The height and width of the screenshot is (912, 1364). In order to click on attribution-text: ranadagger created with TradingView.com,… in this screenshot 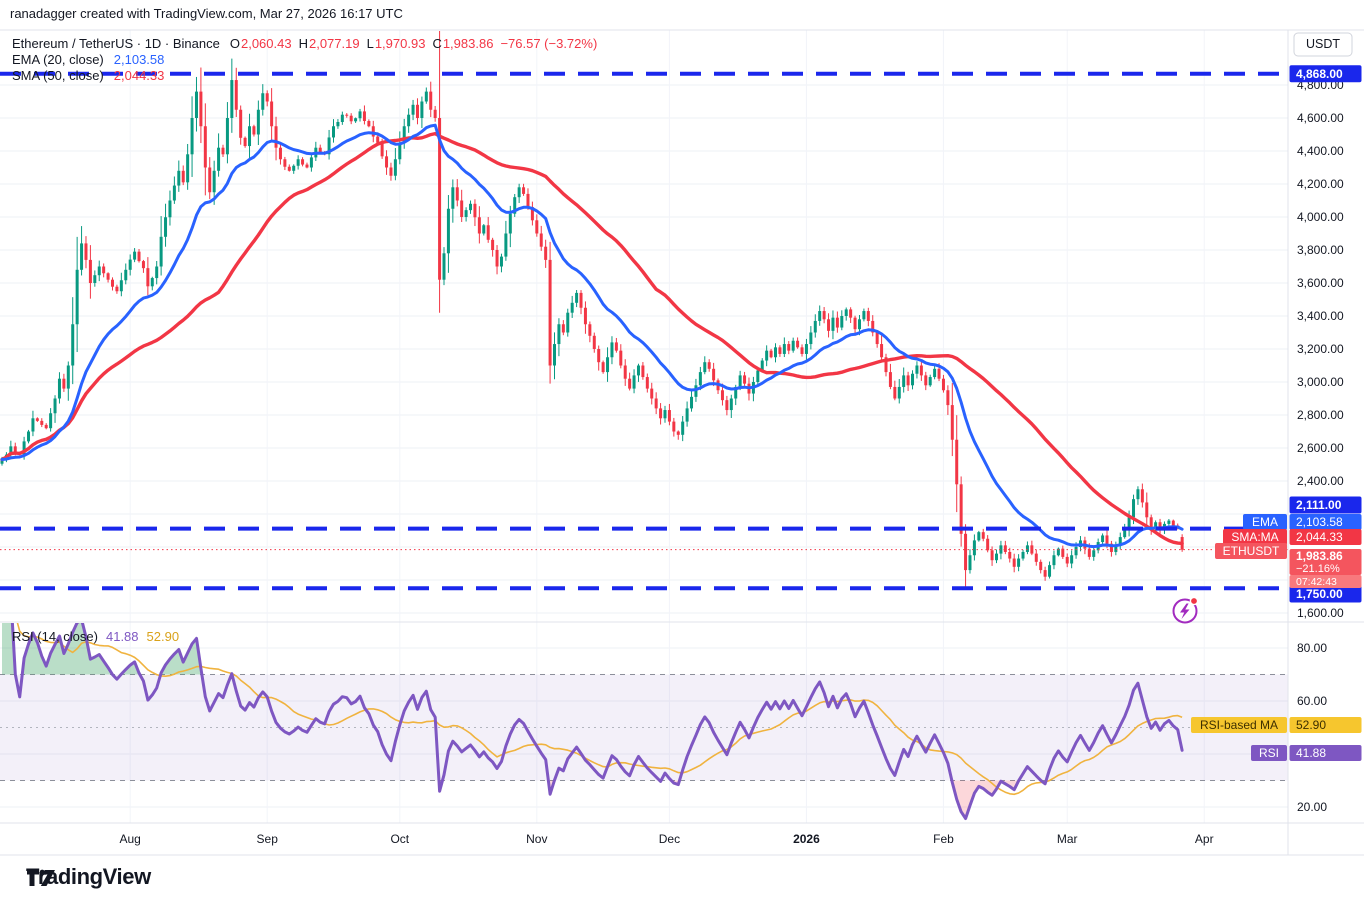, I will do `click(206, 13)`.